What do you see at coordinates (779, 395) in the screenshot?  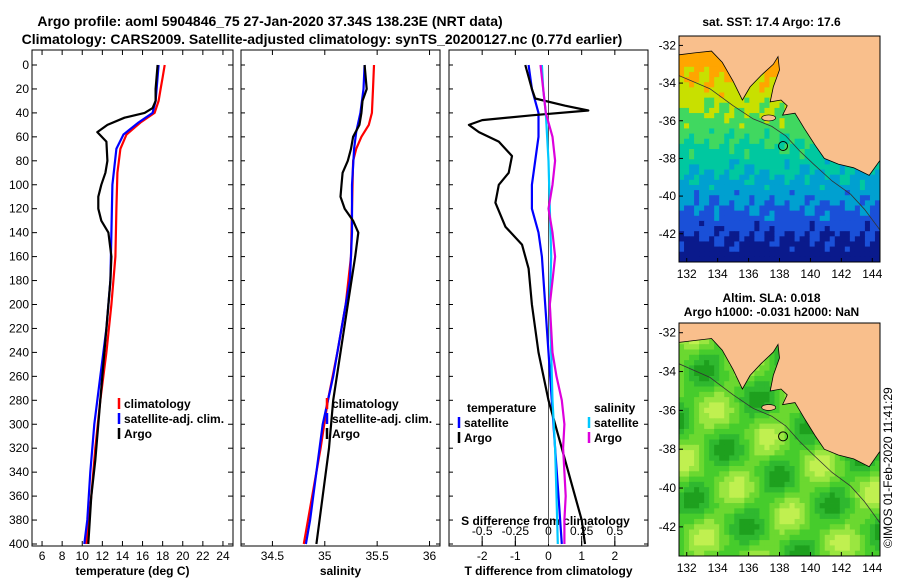 I see `land-mass` at bounding box center [779, 395].